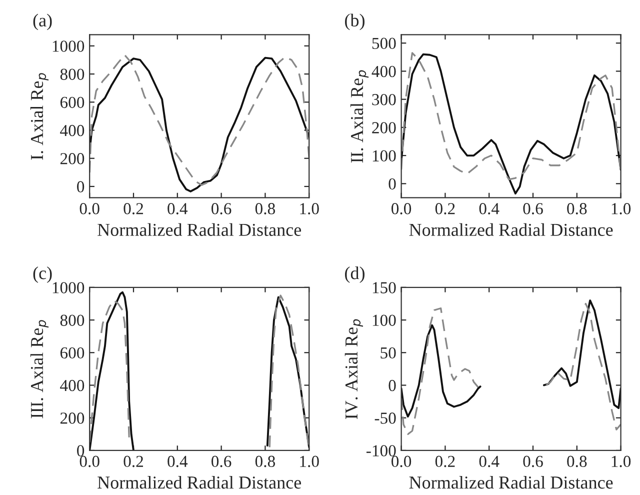 Image resolution: width=640 pixels, height=495 pixels. I want to click on y-axis-title: I. Axial Re$_{p}$, so click(39, 116).